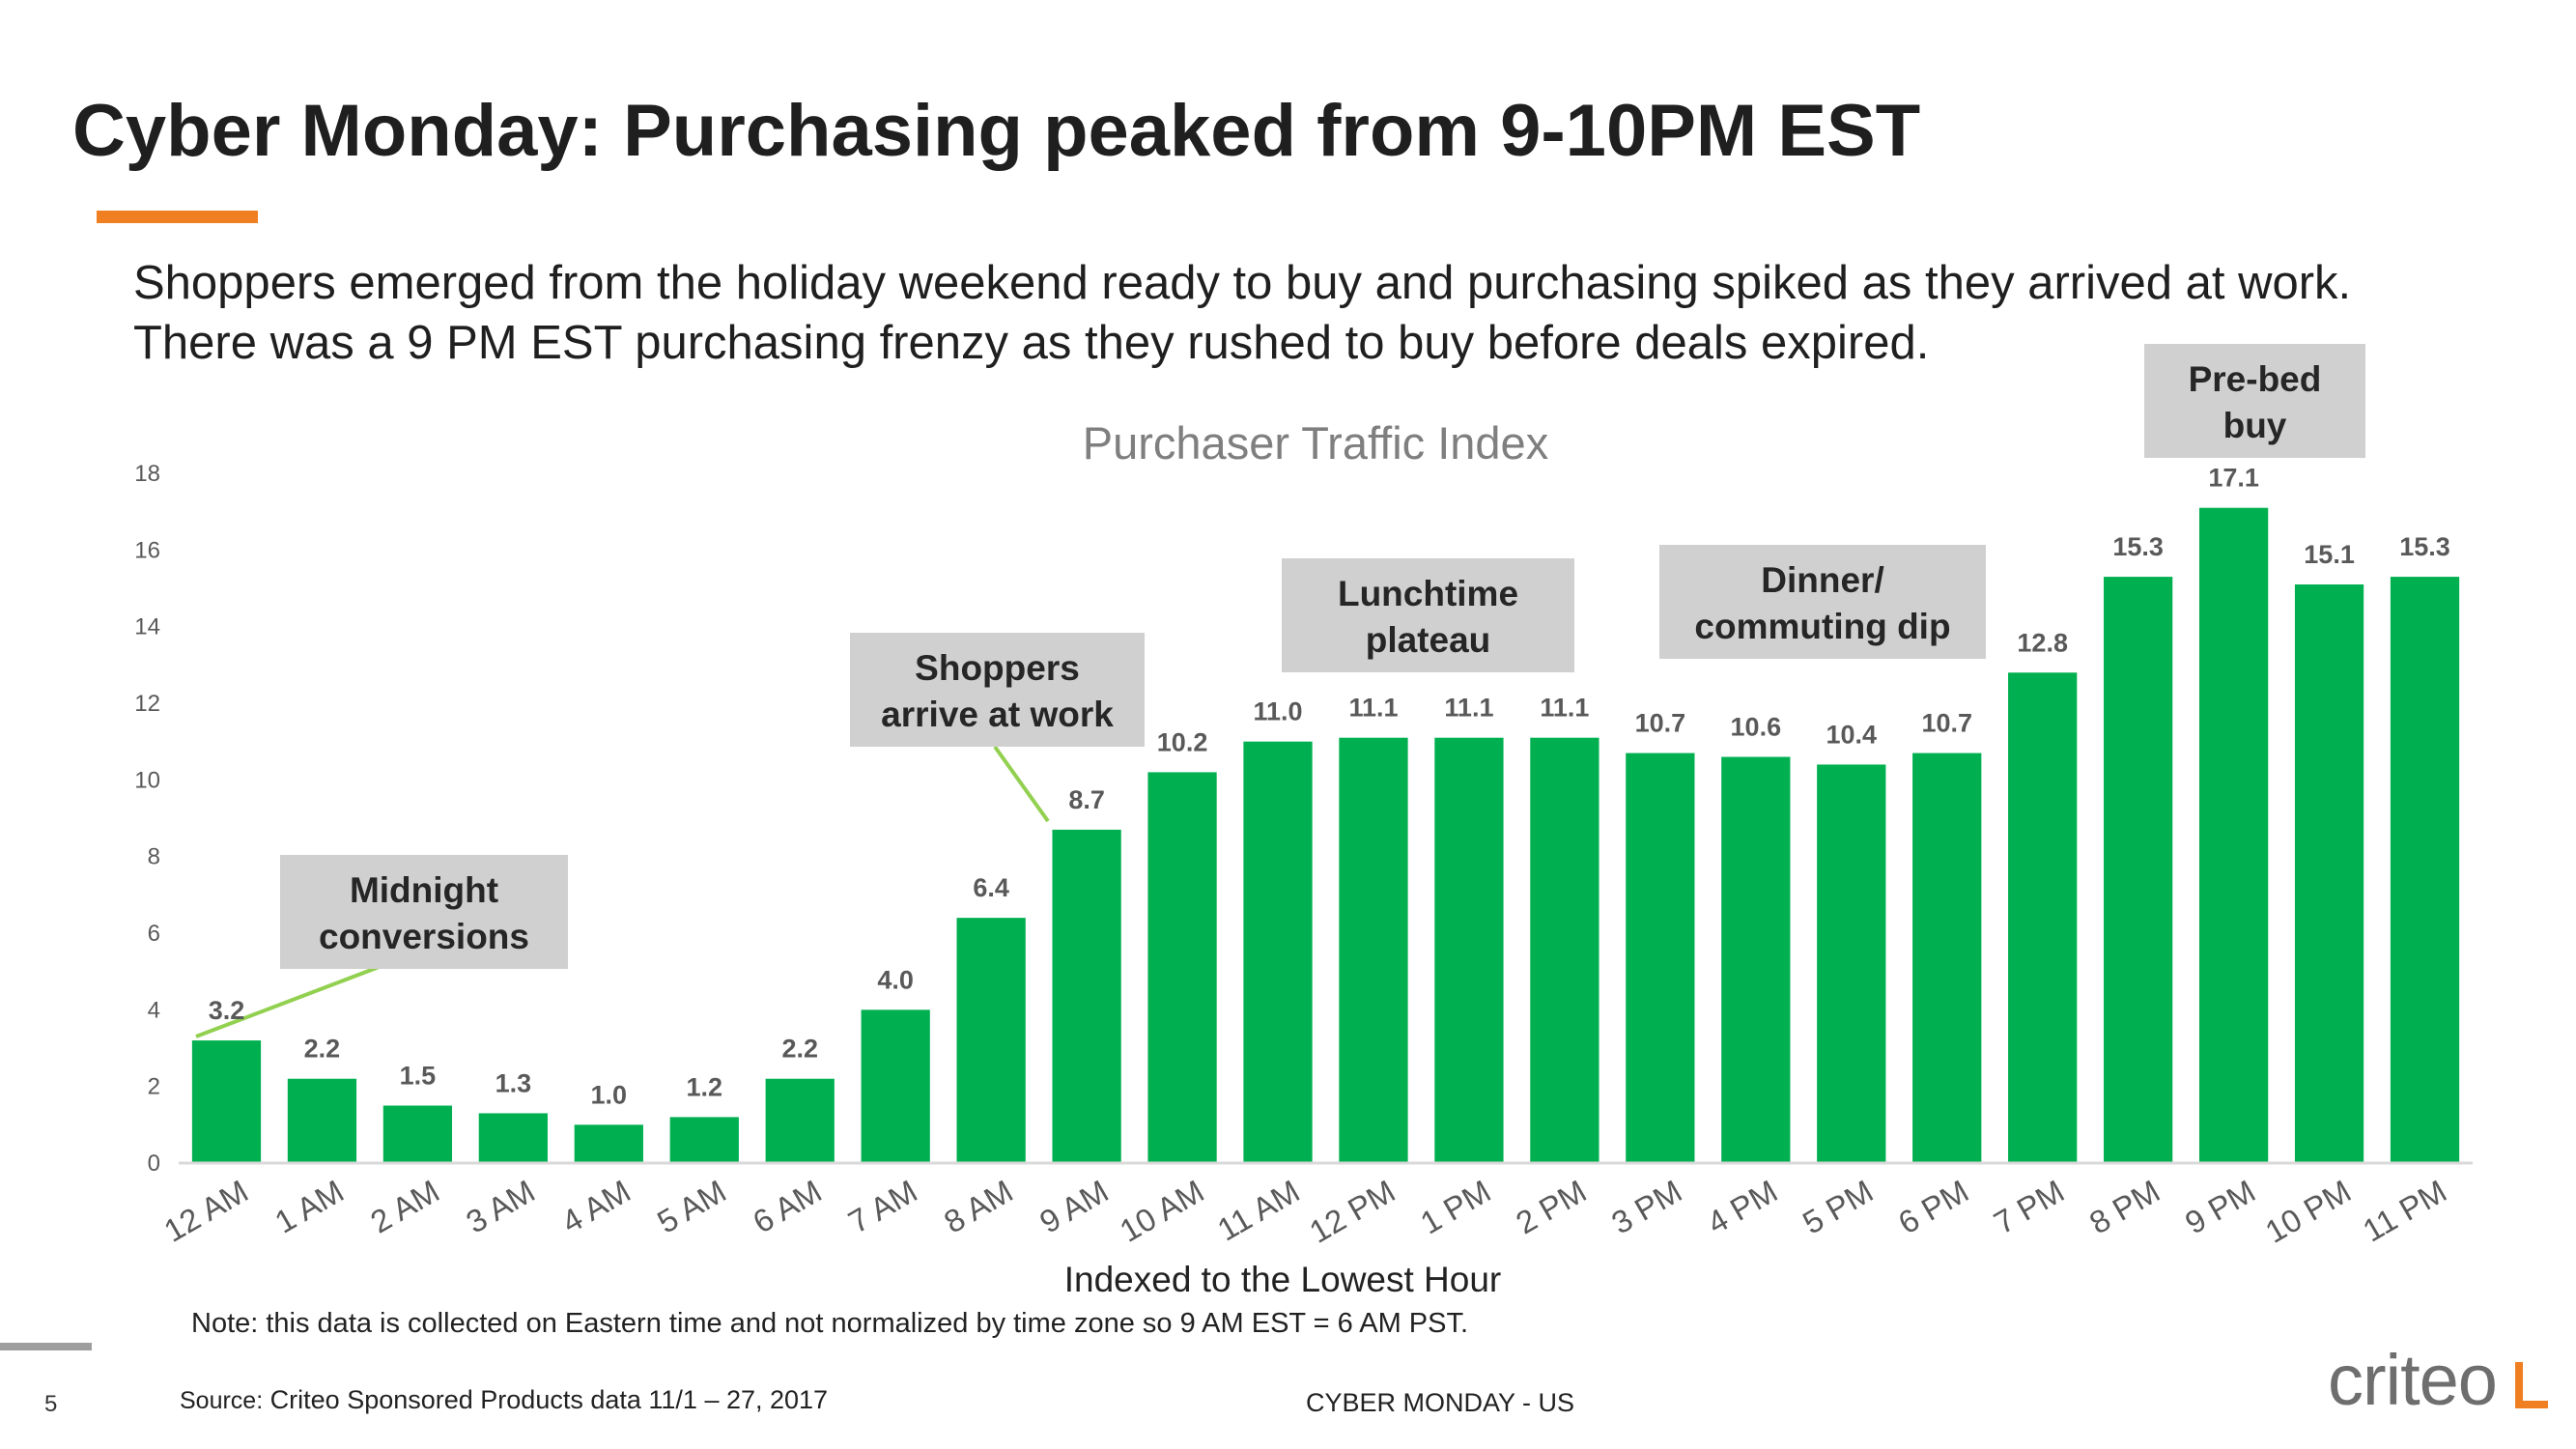 The width and height of the screenshot is (2576, 1449). Describe the element at coordinates (2042, 642) in the screenshot. I see `bar-value-label: 12.8` at that location.